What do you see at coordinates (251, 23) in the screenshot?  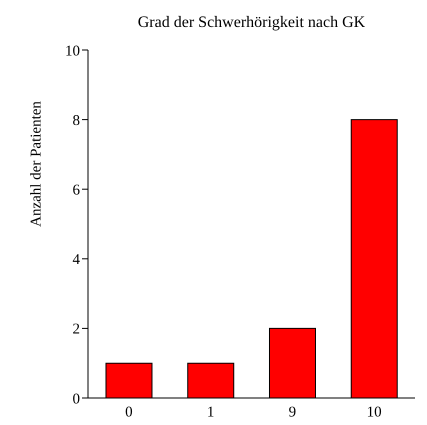 I see `chart-title: Grad der Schwerhörigkeit nach GK` at bounding box center [251, 23].